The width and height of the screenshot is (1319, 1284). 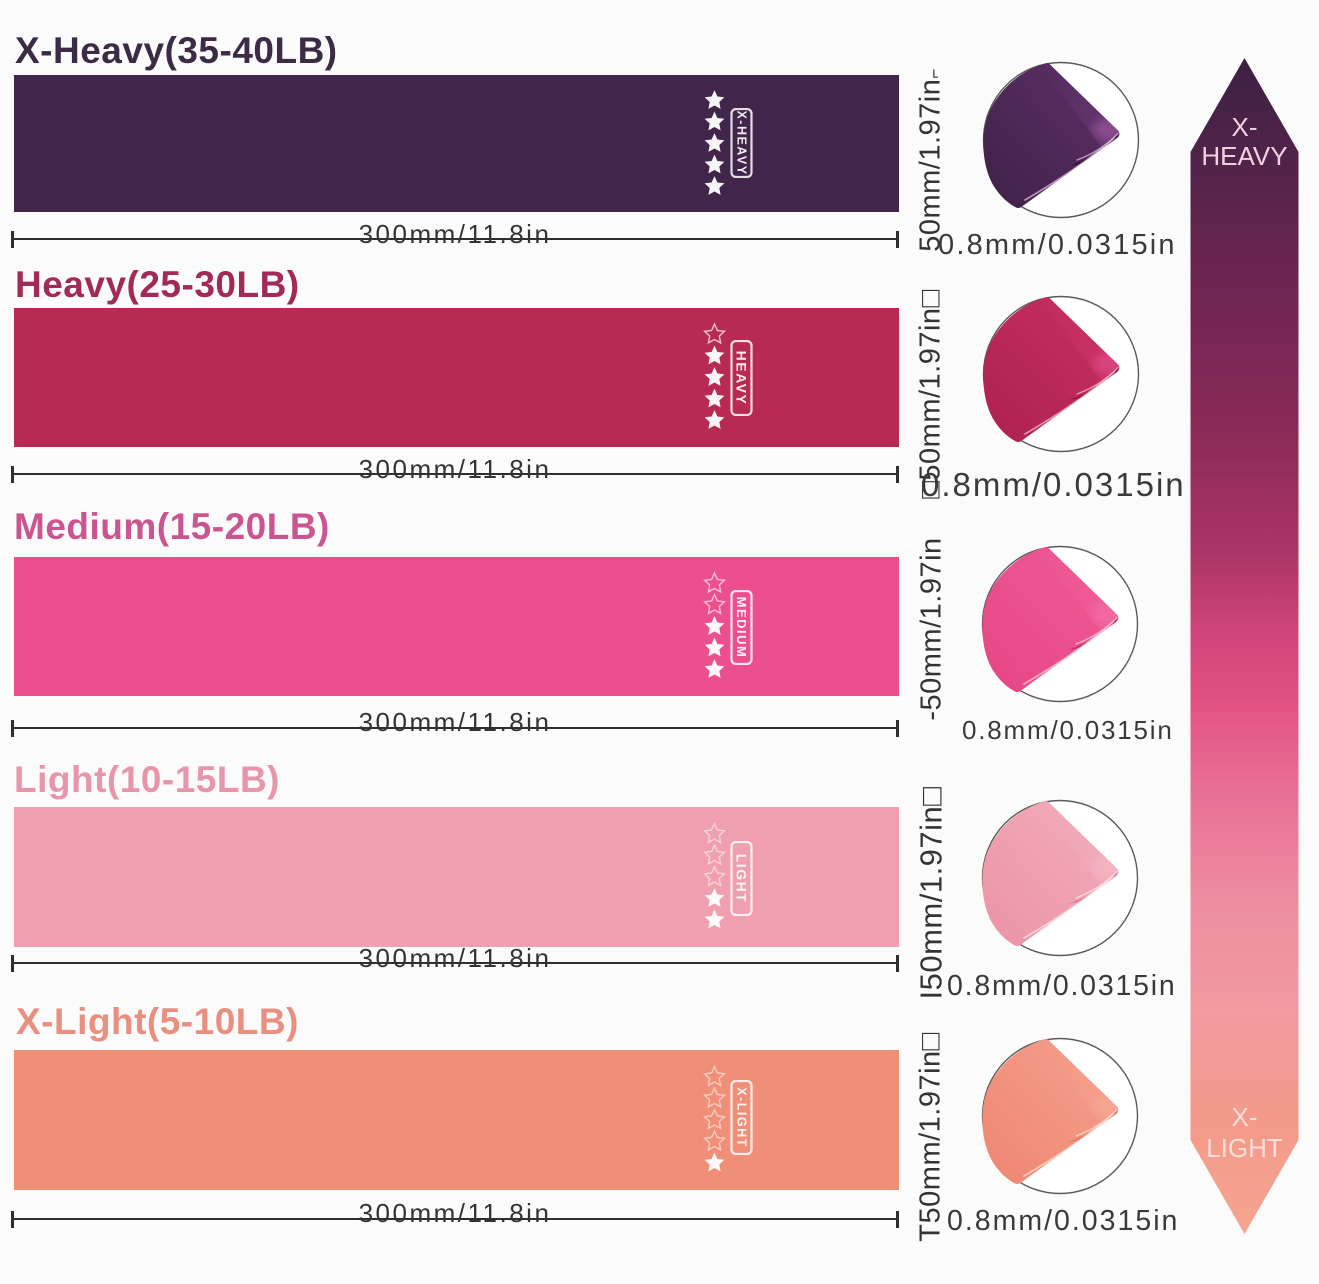 I want to click on svg-text: X-HEAVY, so click(x=742, y=142).